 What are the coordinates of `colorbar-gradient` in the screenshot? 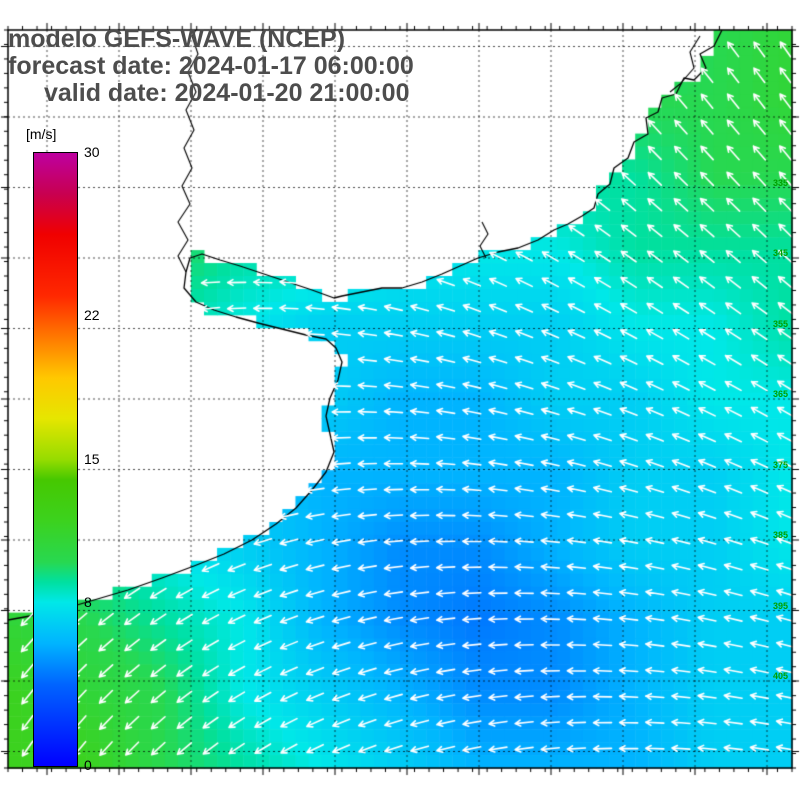 It's located at (55, 459).